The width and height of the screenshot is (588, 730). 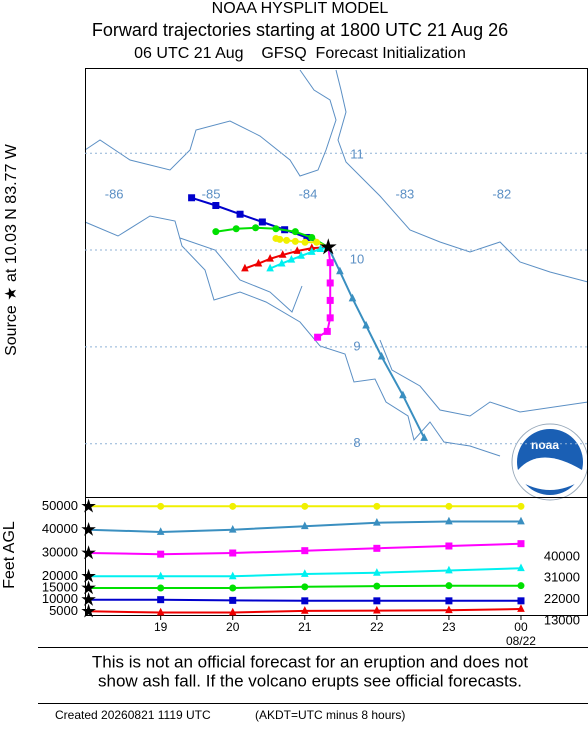 What do you see at coordinates (60, 528) in the screenshot?
I see `y-tick-label: 40000` at bounding box center [60, 528].